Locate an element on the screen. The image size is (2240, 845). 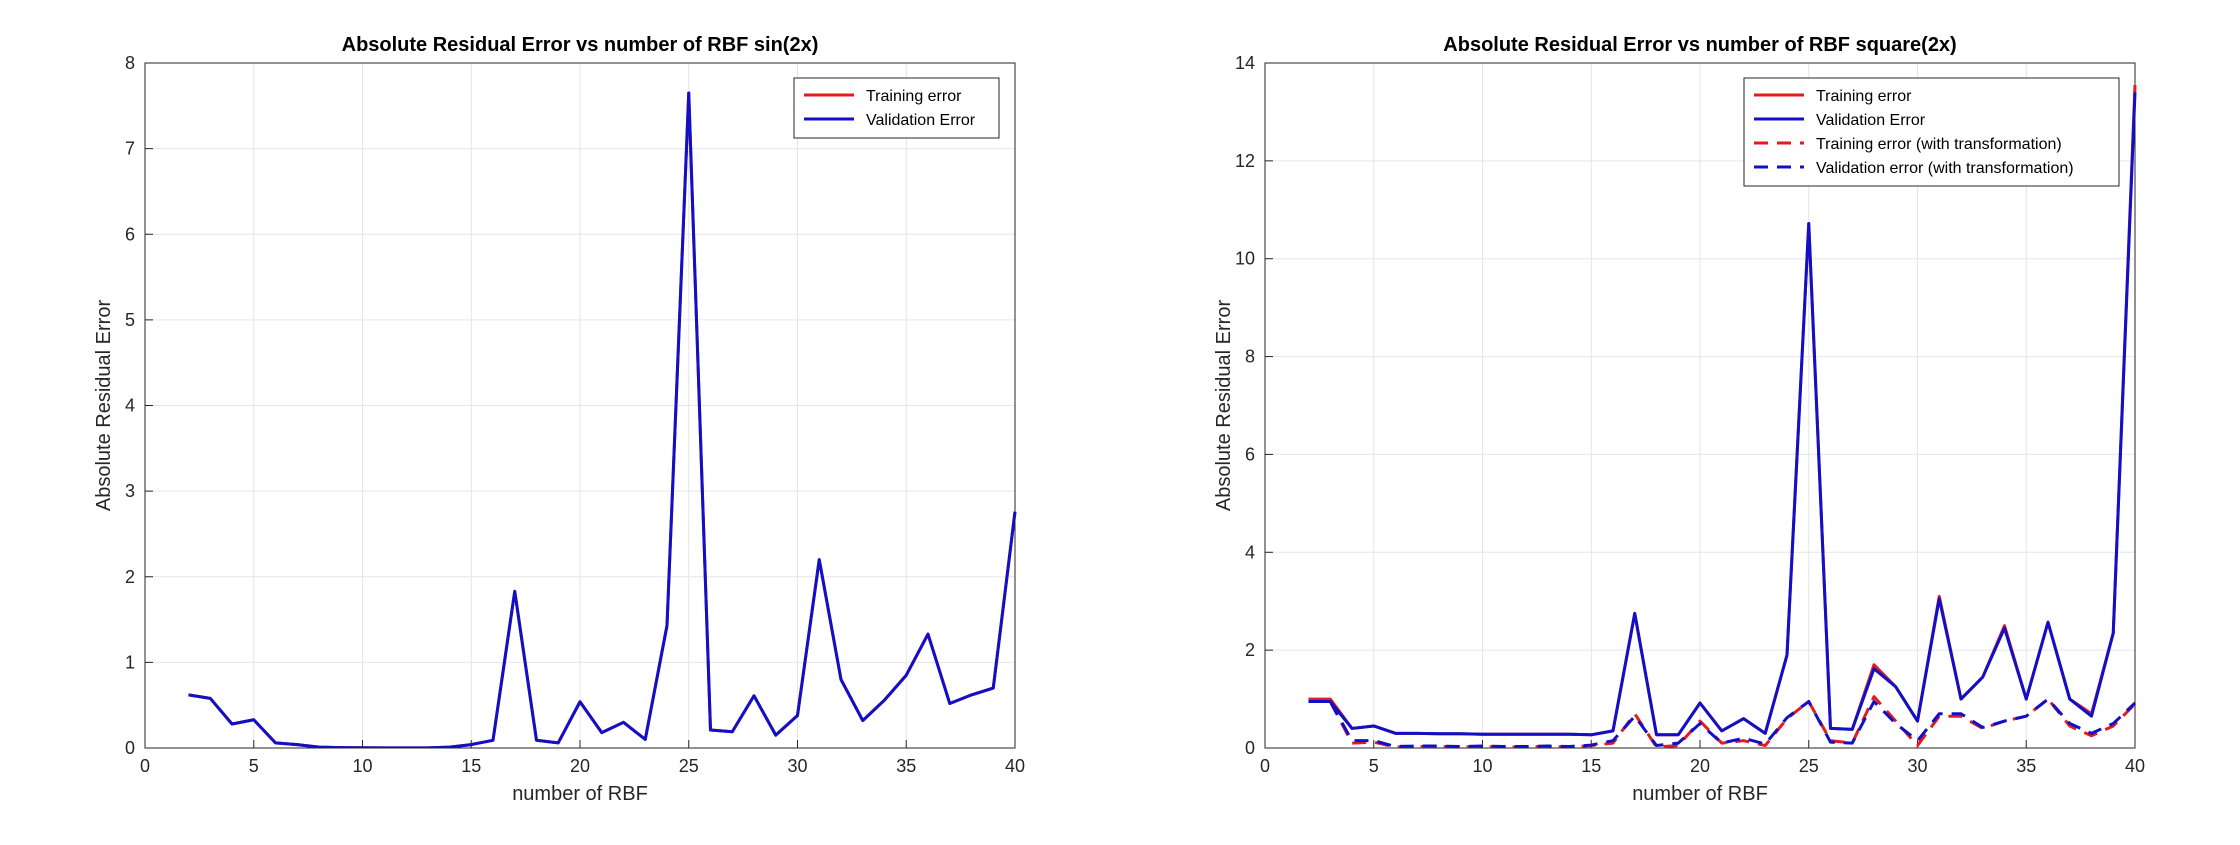
legend: Training error Validation Error is located at coordinates (896, 108).